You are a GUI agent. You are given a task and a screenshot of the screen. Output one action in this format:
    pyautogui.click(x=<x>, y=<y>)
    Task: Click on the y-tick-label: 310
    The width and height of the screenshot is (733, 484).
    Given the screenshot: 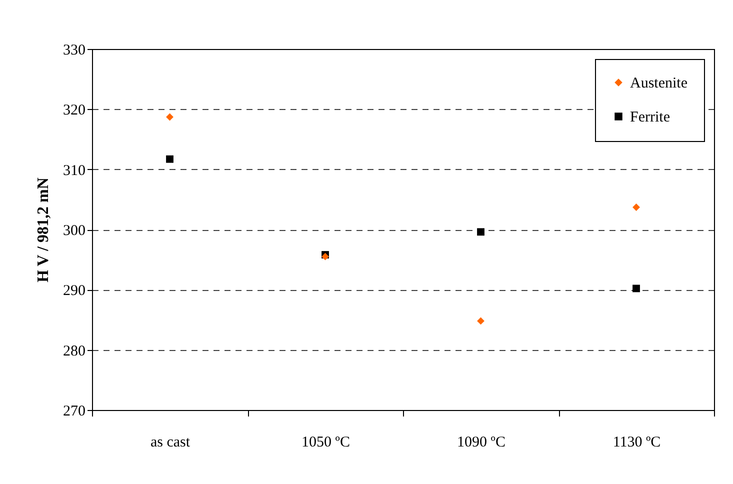 What is the action you would take?
    pyautogui.click(x=74, y=170)
    